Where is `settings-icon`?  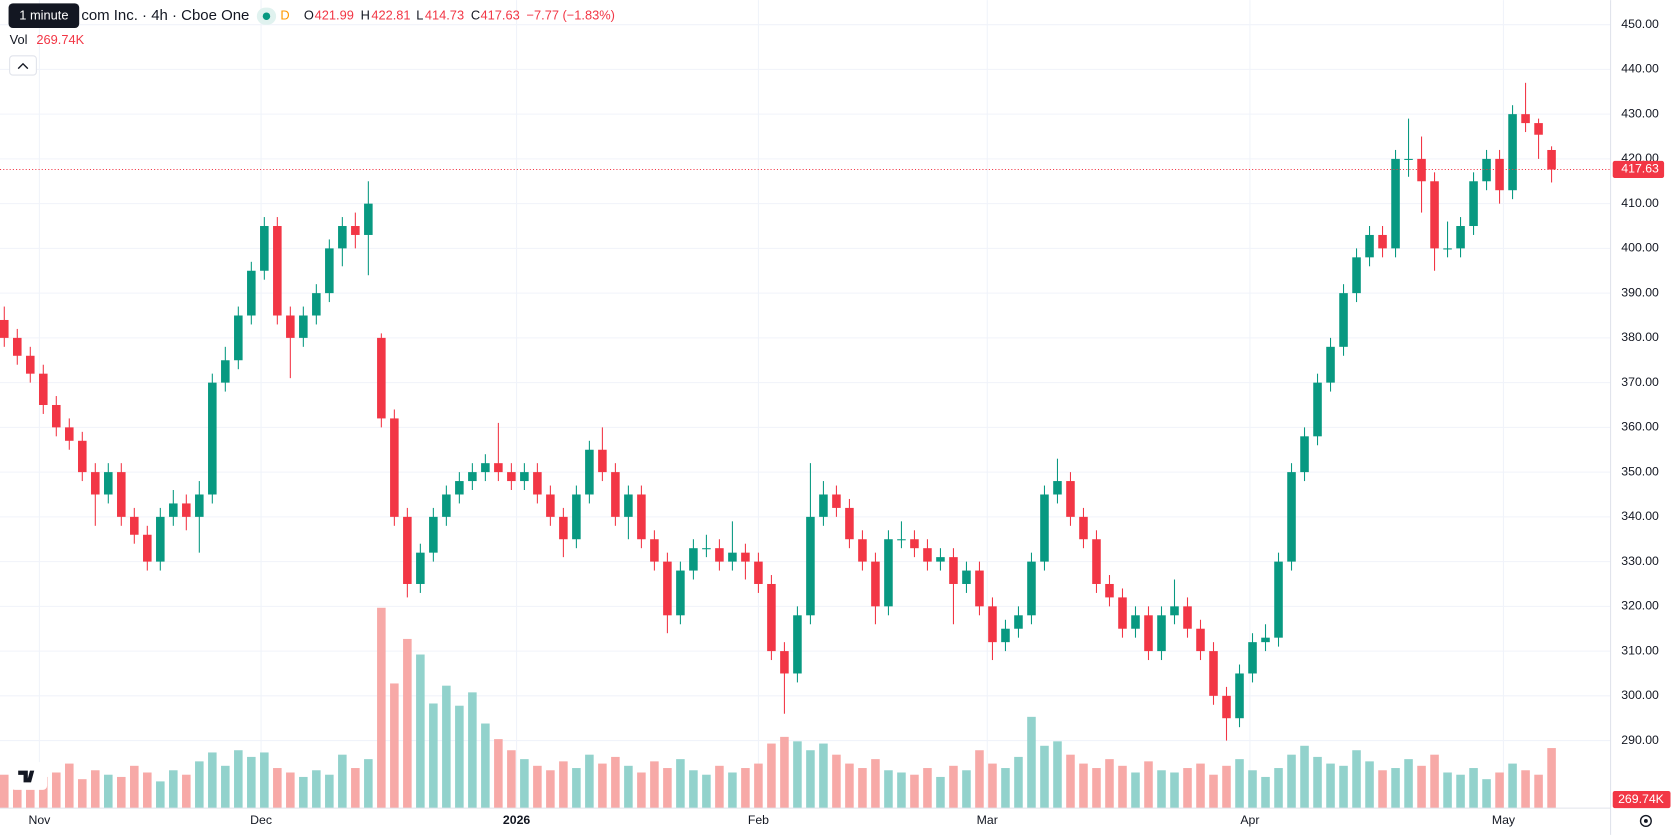 settings-icon is located at coordinates (1645, 820).